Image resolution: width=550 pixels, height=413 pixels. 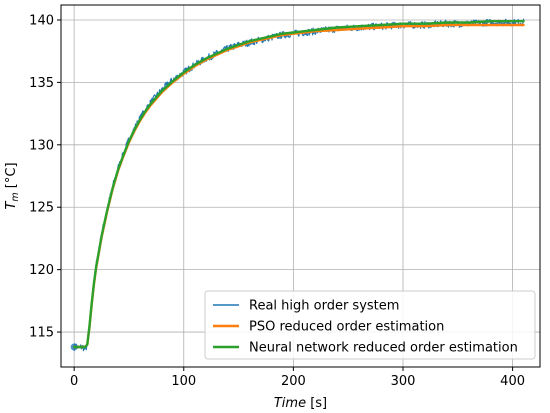 What do you see at coordinates (403, 381) in the screenshot?
I see `x-tick-label: 300` at bounding box center [403, 381].